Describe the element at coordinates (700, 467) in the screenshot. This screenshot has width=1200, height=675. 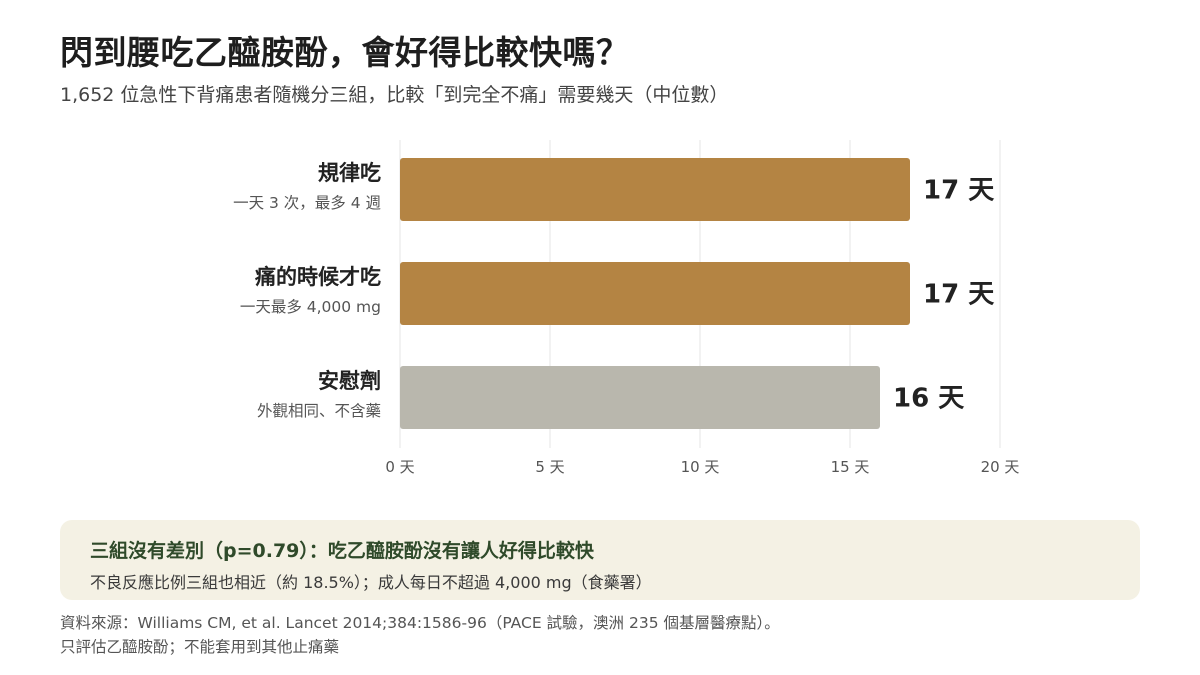
I see `x-tick-label: 10 天` at that location.